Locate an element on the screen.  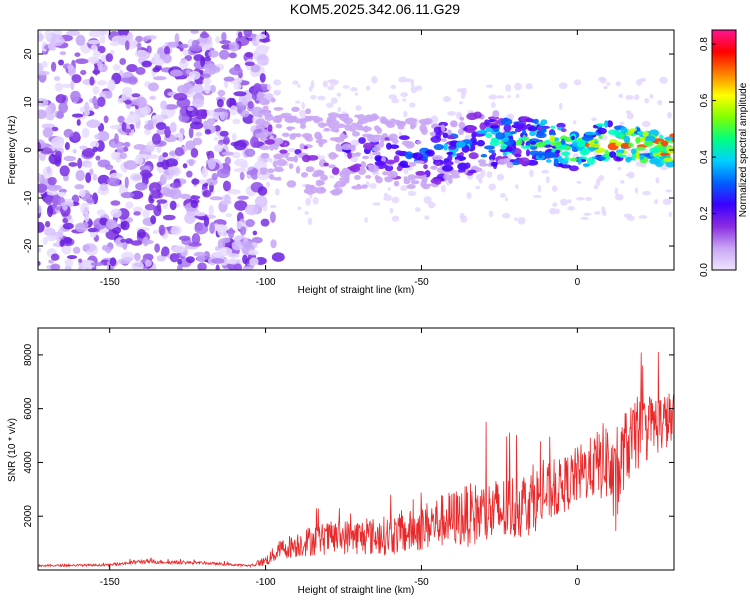
colorbar-gradient is located at coordinates (724, 150).